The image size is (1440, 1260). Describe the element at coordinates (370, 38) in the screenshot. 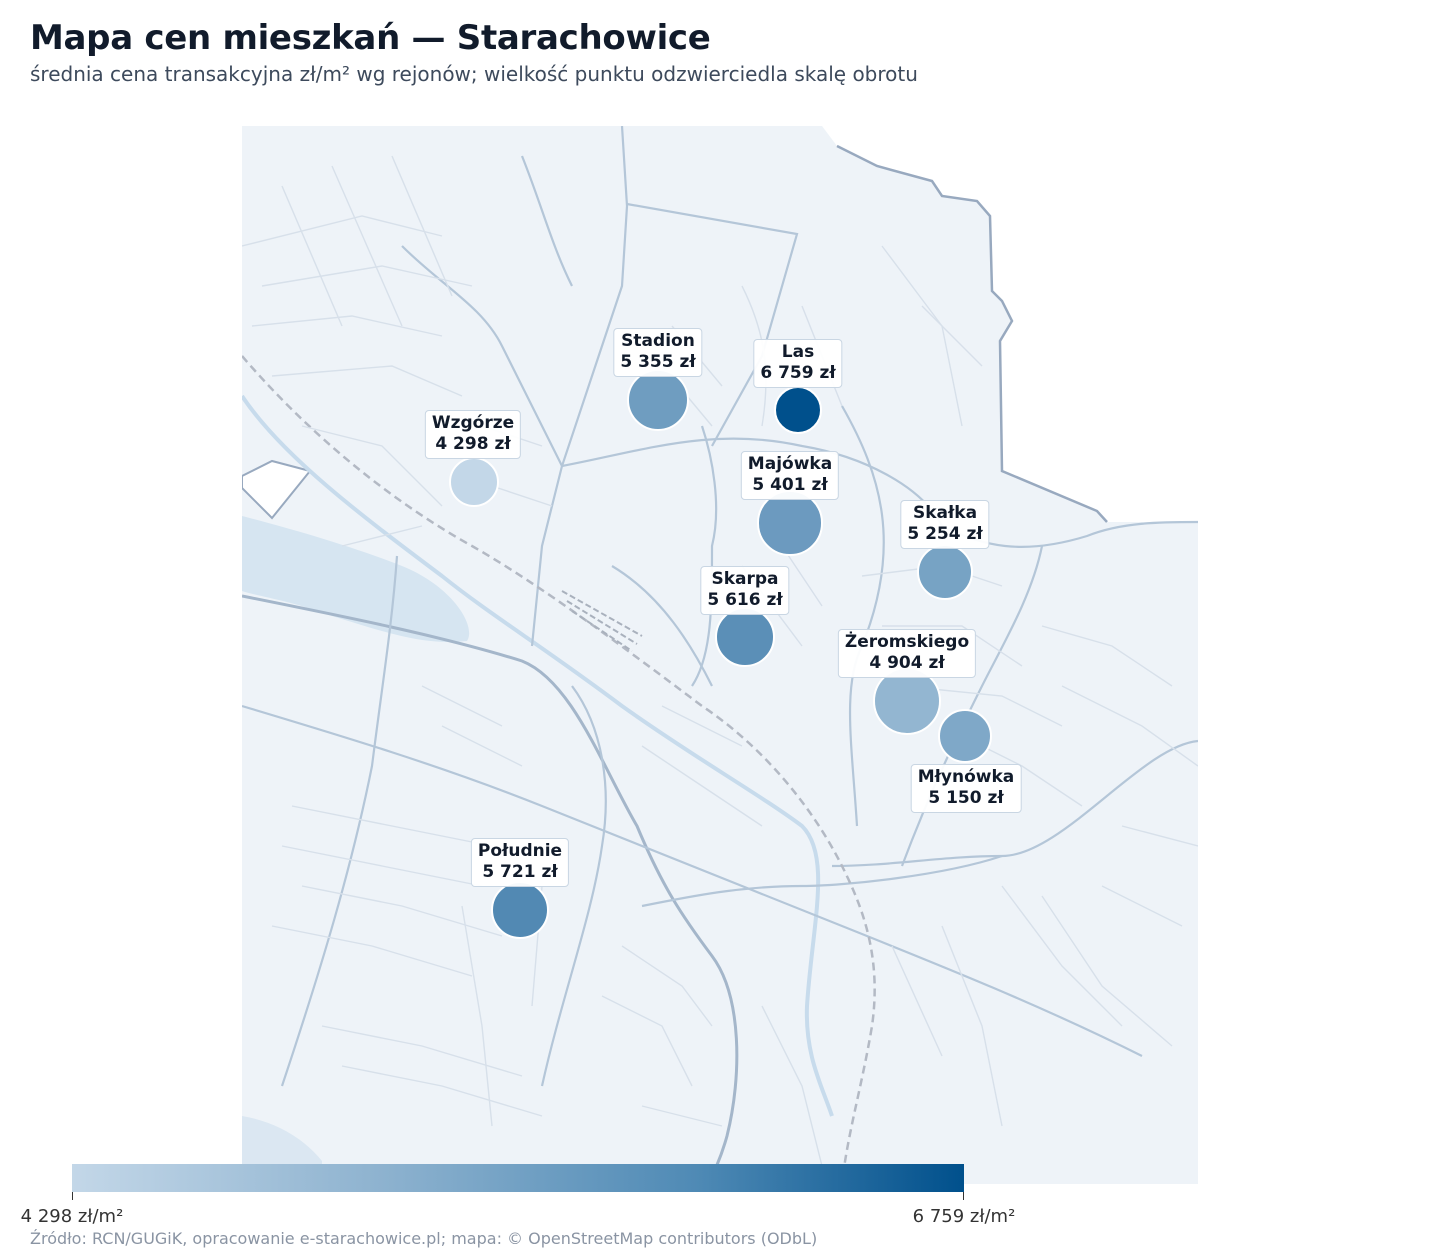

I see `page-title: Mapa cen mieszkań — Starachowice` at that location.